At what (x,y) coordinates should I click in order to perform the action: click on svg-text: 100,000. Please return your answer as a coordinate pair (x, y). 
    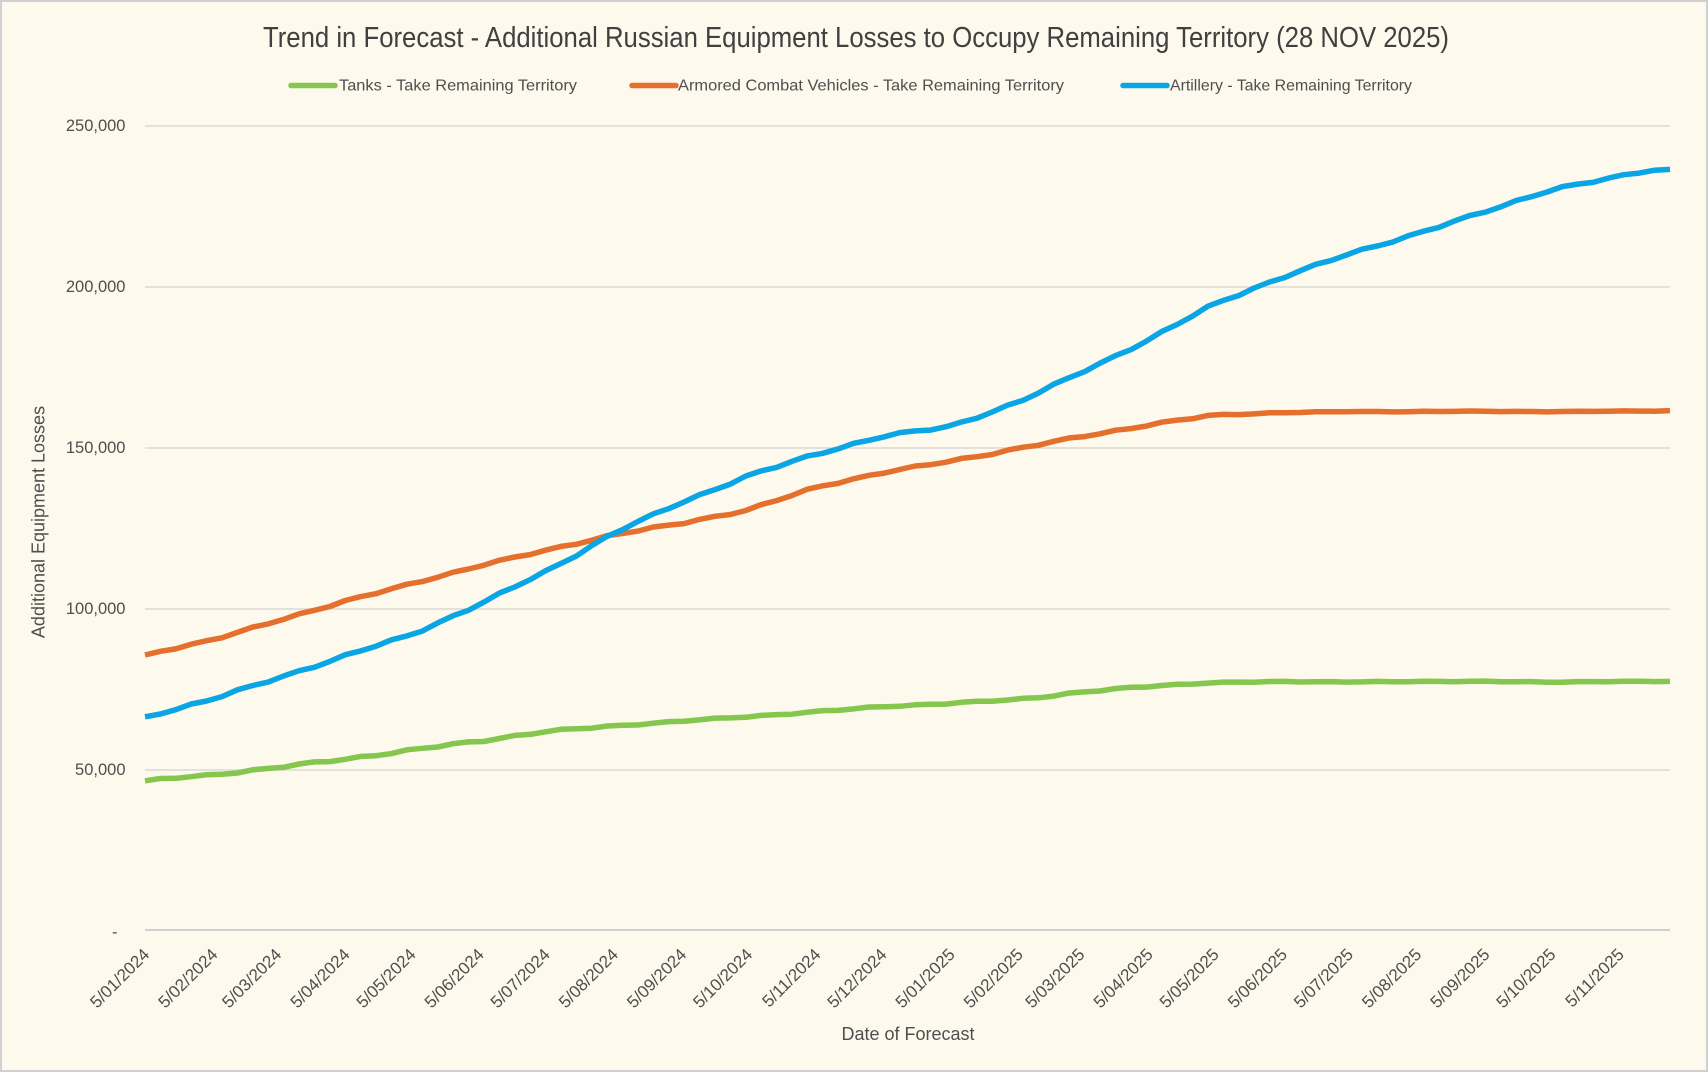
    Looking at the image, I should click on (96, 609).